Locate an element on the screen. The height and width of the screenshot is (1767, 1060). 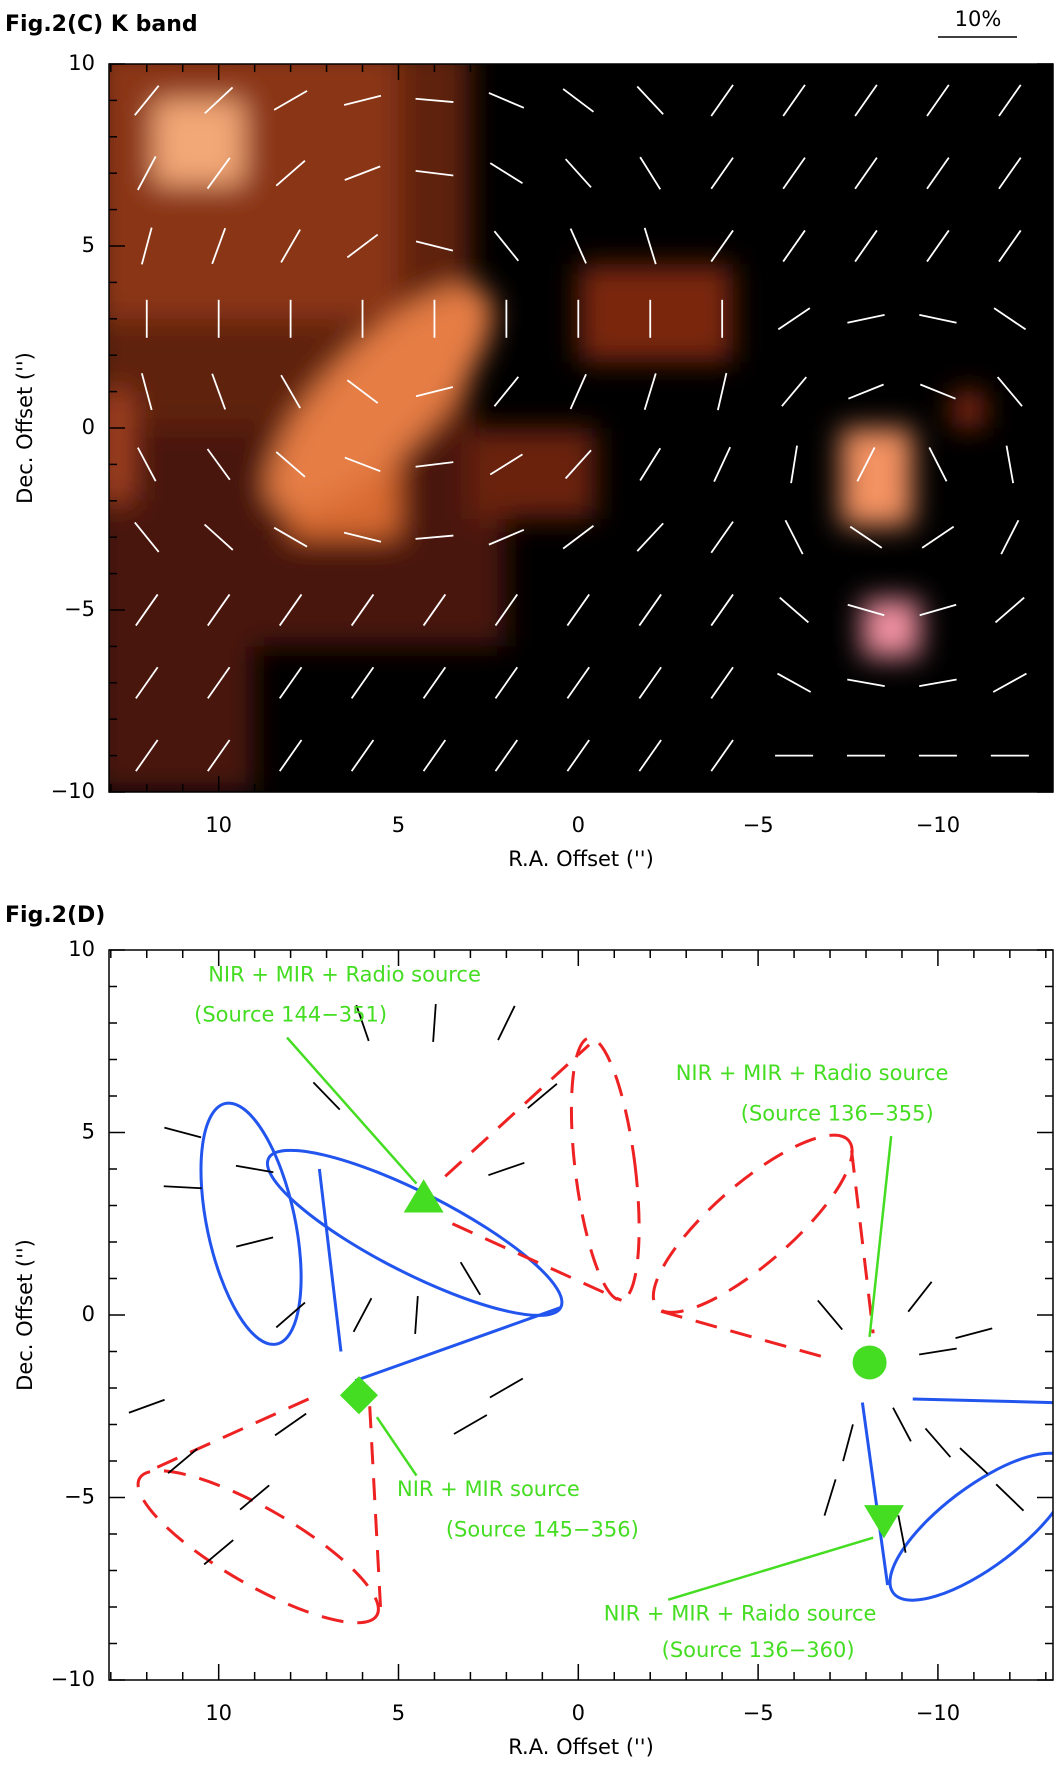
y-tick-label: 10 is located at coordinates (81, 949).